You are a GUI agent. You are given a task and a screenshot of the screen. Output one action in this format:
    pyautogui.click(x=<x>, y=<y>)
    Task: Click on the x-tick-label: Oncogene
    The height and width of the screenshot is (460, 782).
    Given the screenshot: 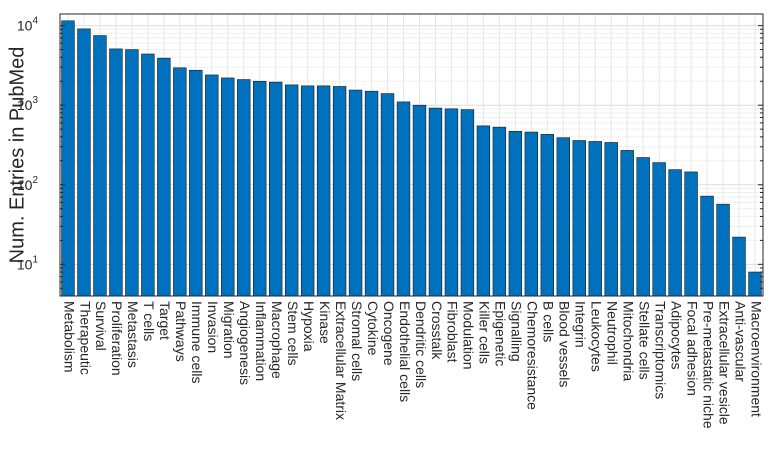 What is the action you would take?
    pyautogui.click(x=389, y=333)
    